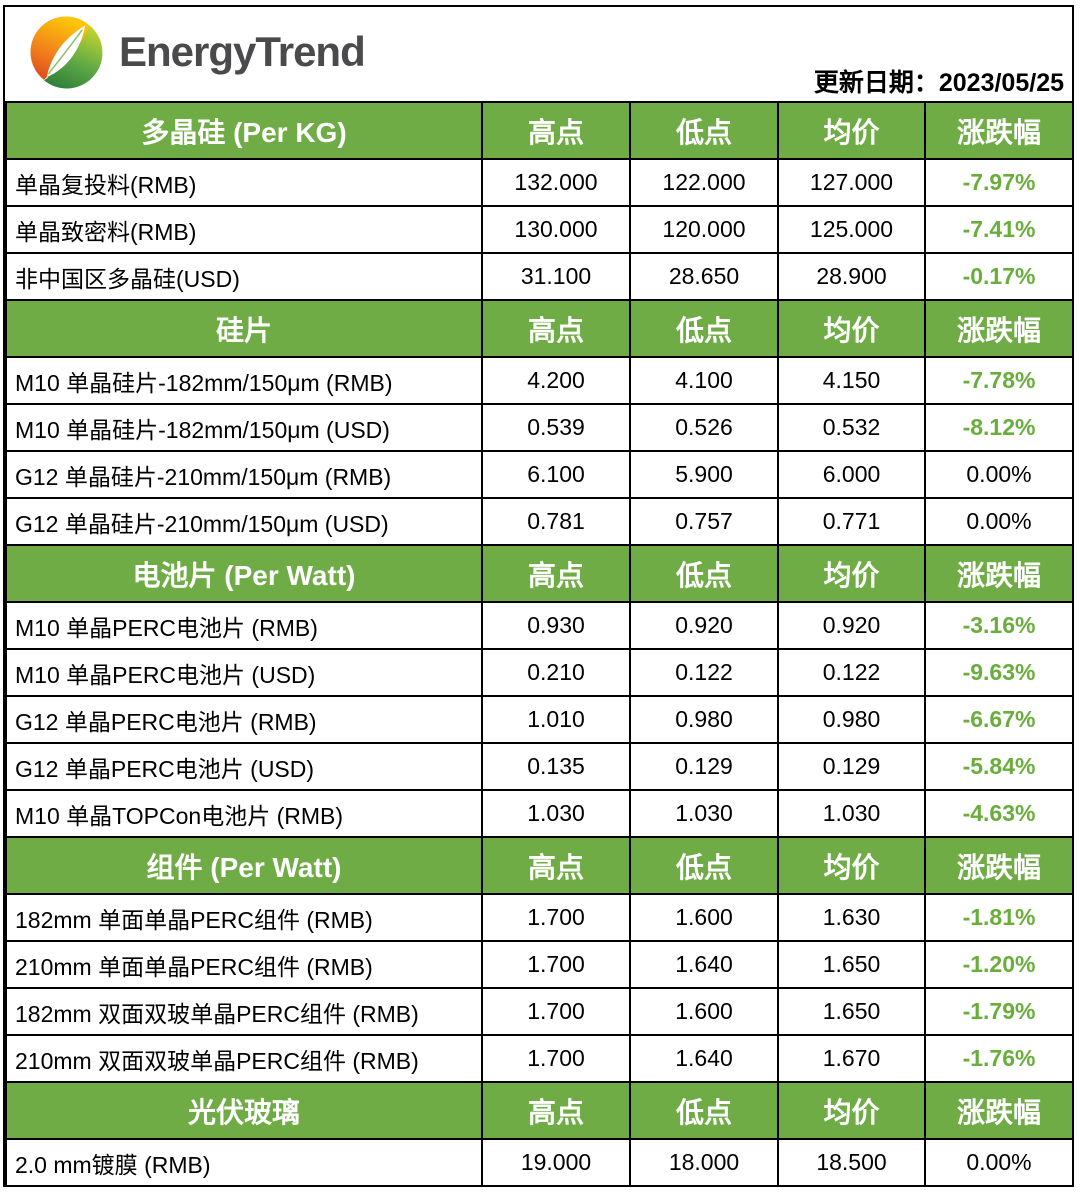 The image size is (1080, 1193). What do you see at coordinates (851, 917) in the screenshot?
I see `cell-avg: 1.630` at bounding box center [851, 917].